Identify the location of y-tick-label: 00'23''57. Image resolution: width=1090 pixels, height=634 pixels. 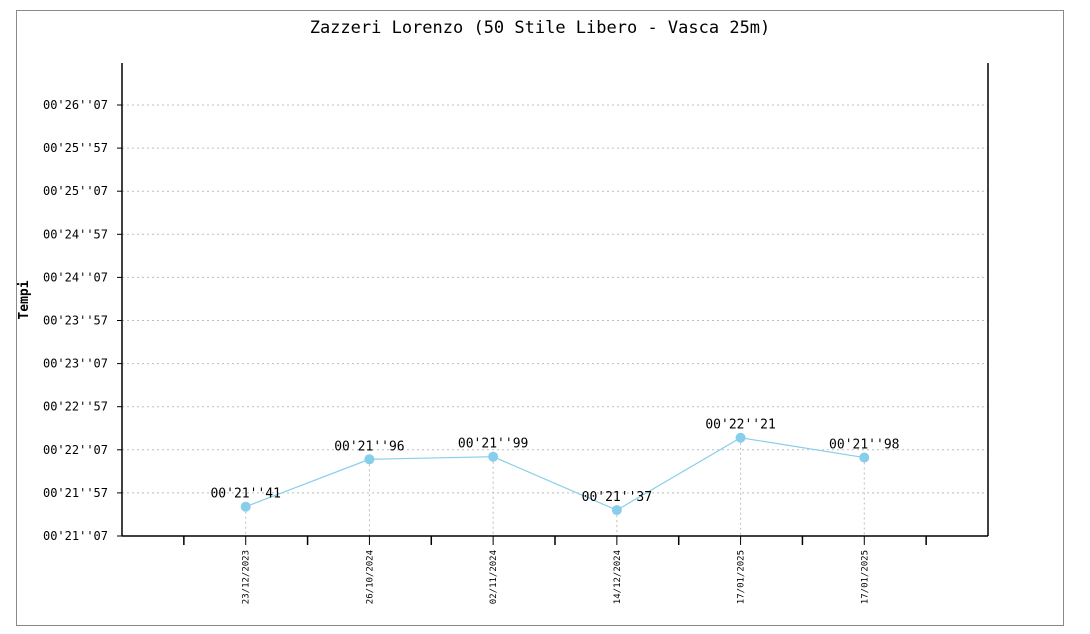
(75, 321).